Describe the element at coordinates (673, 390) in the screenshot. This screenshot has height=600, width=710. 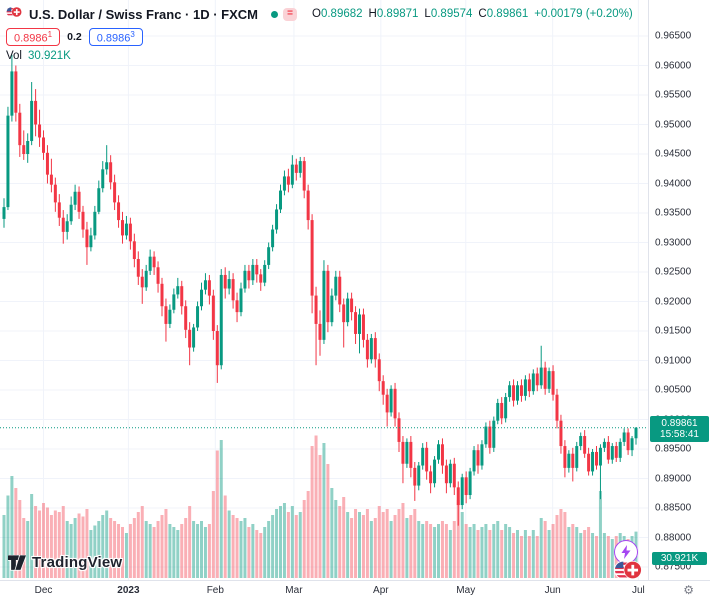
I see `price-tick-label: 0.90500` at that location.